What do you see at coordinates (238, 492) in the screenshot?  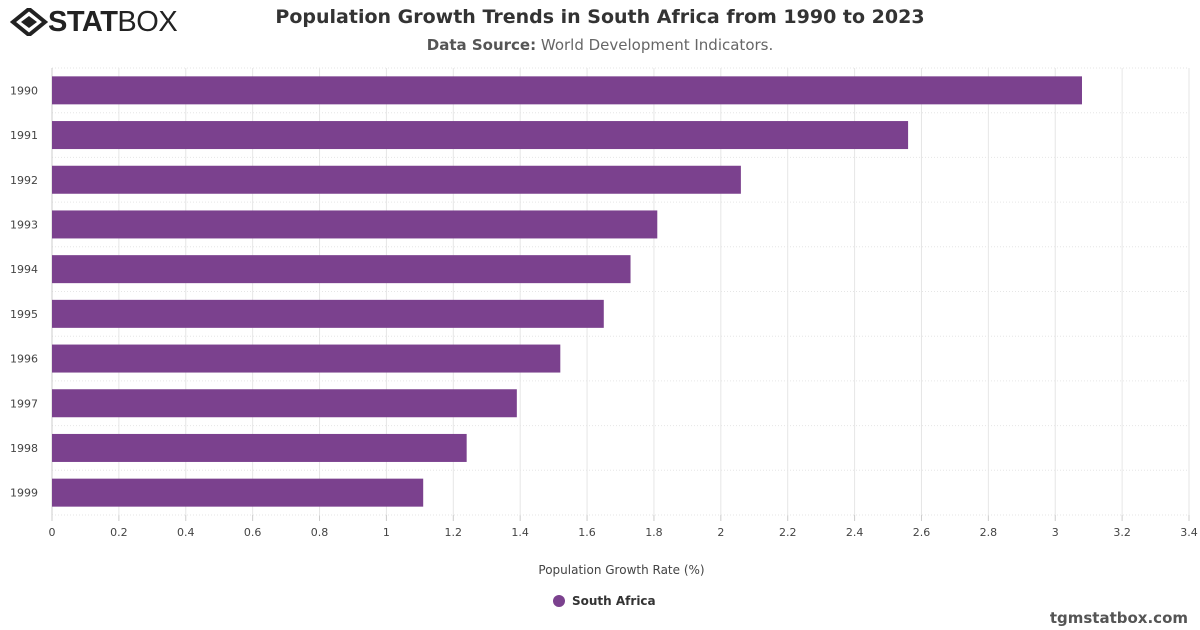 I see `bar-1999` at bounding box center [238, 492].